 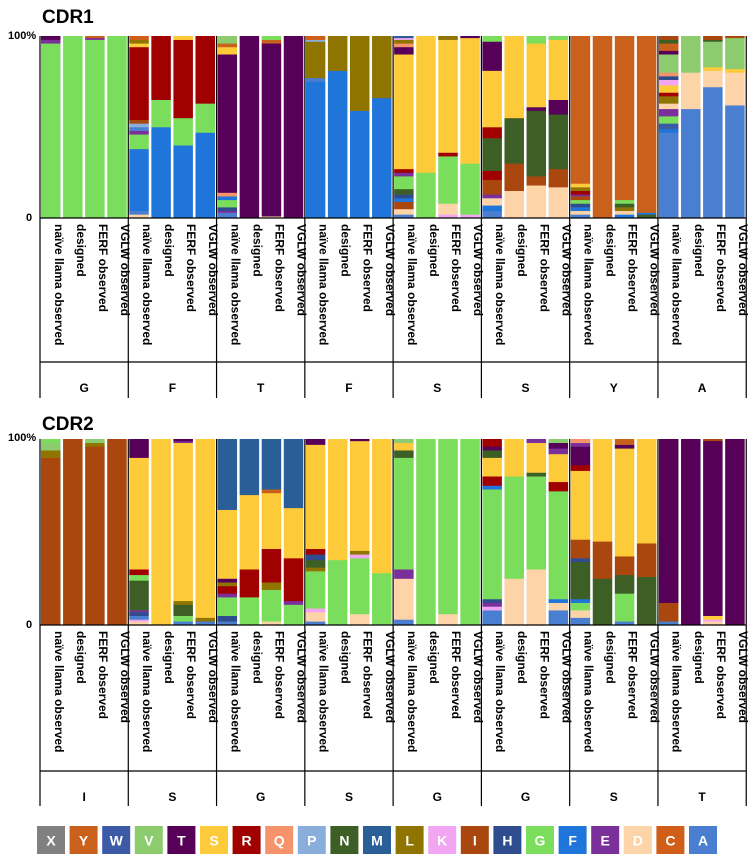 What do you see at coordinates (525, 797) in the screenshot?
I see `position-label: G` at bounding box center [525, 797].